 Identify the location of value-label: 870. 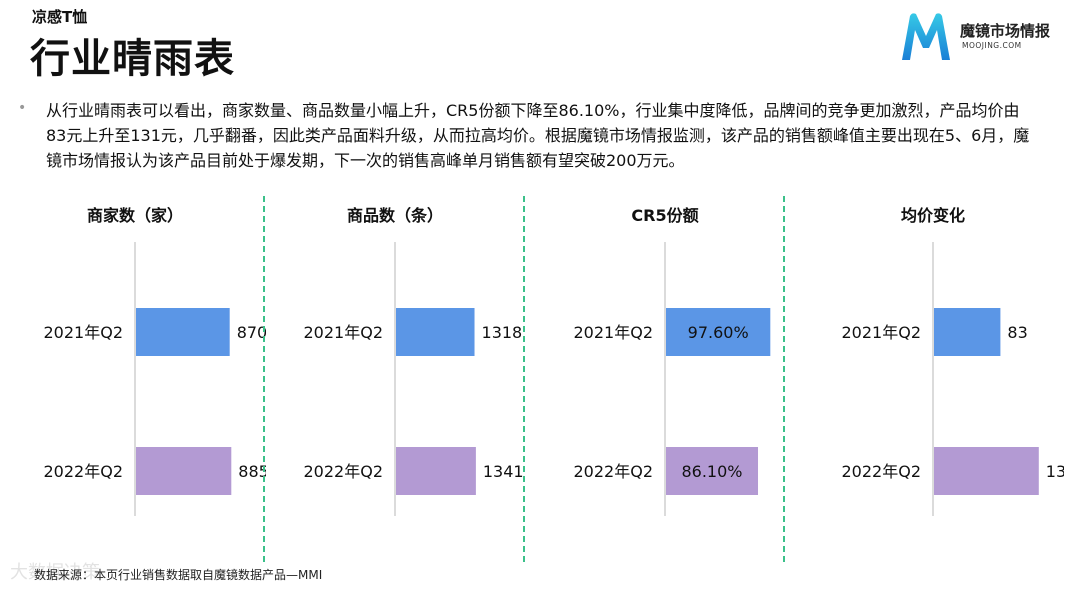
(251, 332).